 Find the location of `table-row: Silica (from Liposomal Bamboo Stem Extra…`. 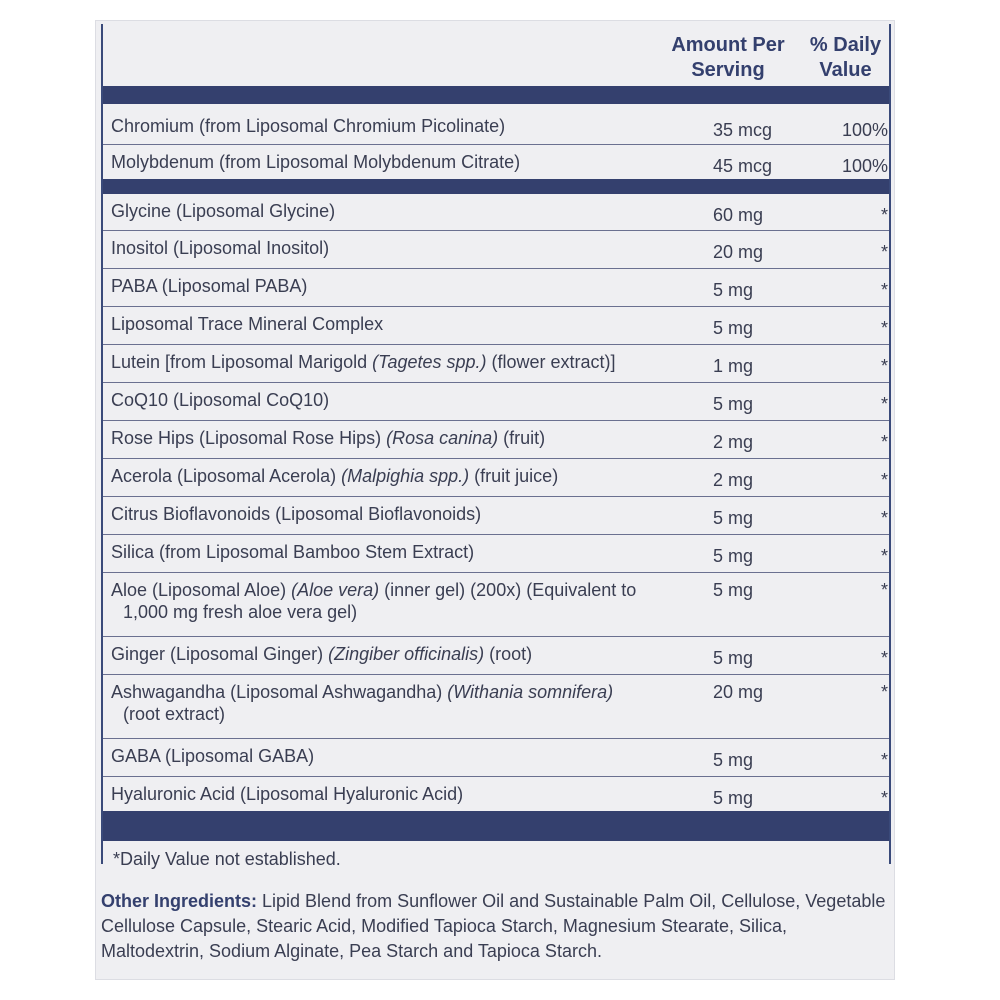

table-row: Silica (from Liposomal Bamboo Stem Extra… is located at coordinates (496, 554).